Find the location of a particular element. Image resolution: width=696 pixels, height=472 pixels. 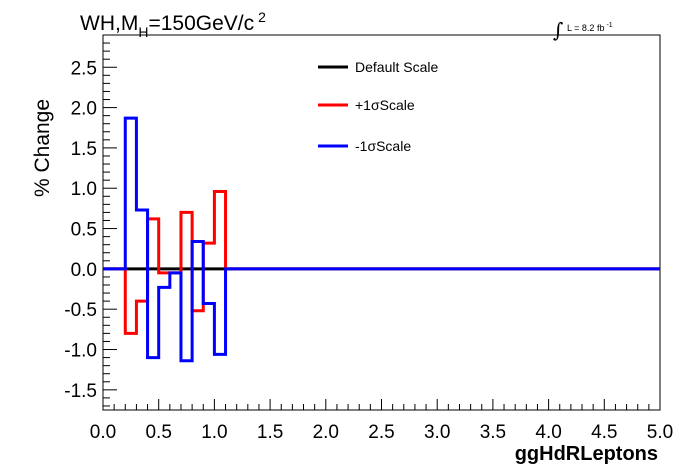

integral-symbol: ∫ is located at coordinates (558, 30).